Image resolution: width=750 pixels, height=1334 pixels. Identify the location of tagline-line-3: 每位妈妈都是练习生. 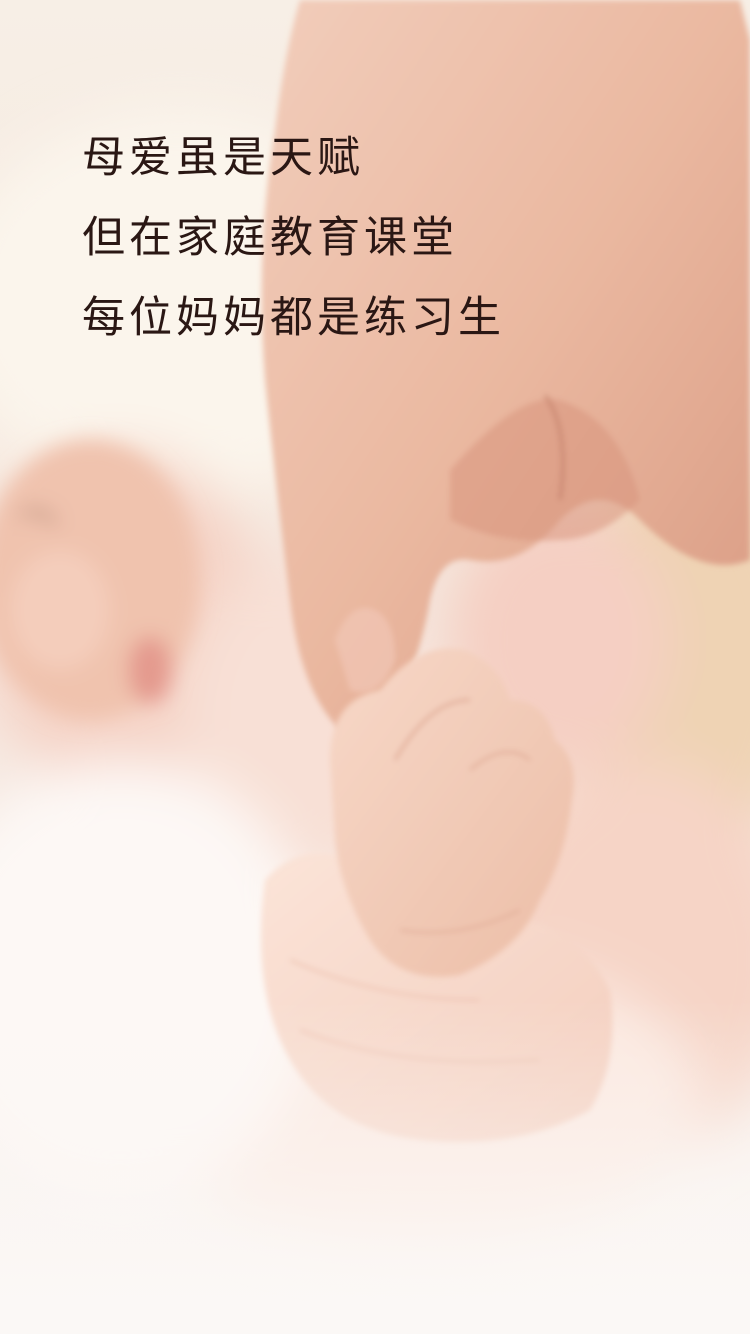
(293, 318).